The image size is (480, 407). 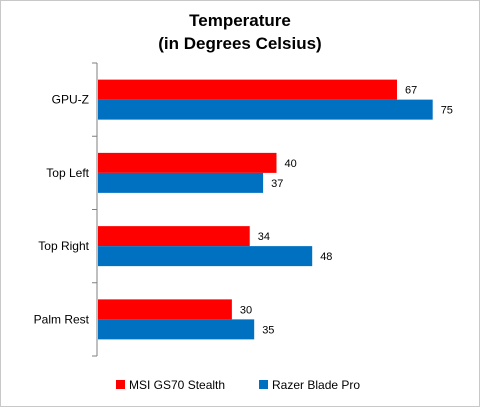 What do you see at coordinates (70, 100) in the screenshot?
I see `category-label: GPU-Z` at bounding box center [70, 100].